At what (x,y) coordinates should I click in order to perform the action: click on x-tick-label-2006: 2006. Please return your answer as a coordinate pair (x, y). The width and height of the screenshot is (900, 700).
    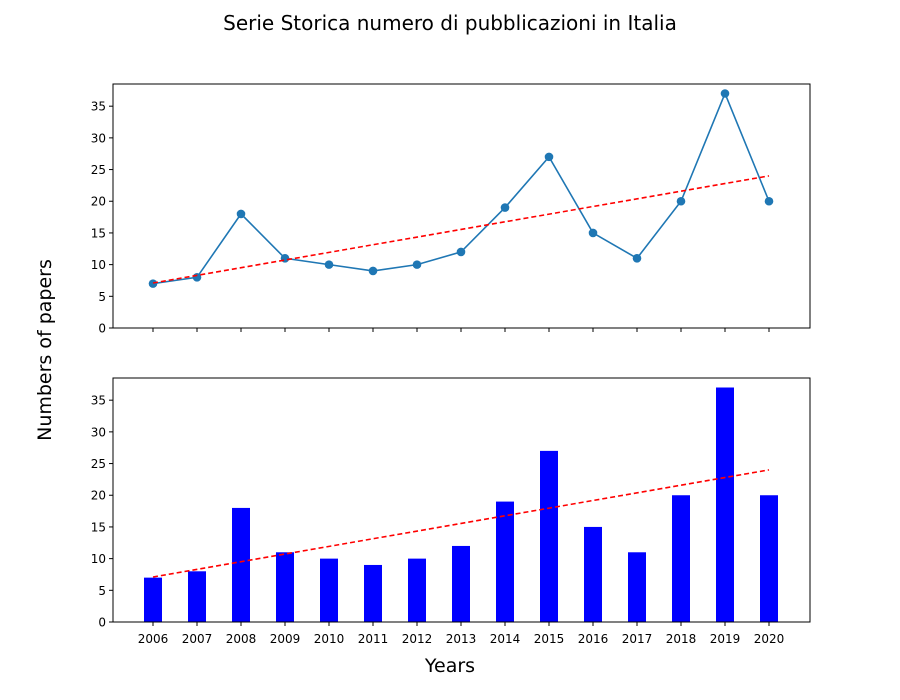
    Looking at the image, I should click on (153, 639).